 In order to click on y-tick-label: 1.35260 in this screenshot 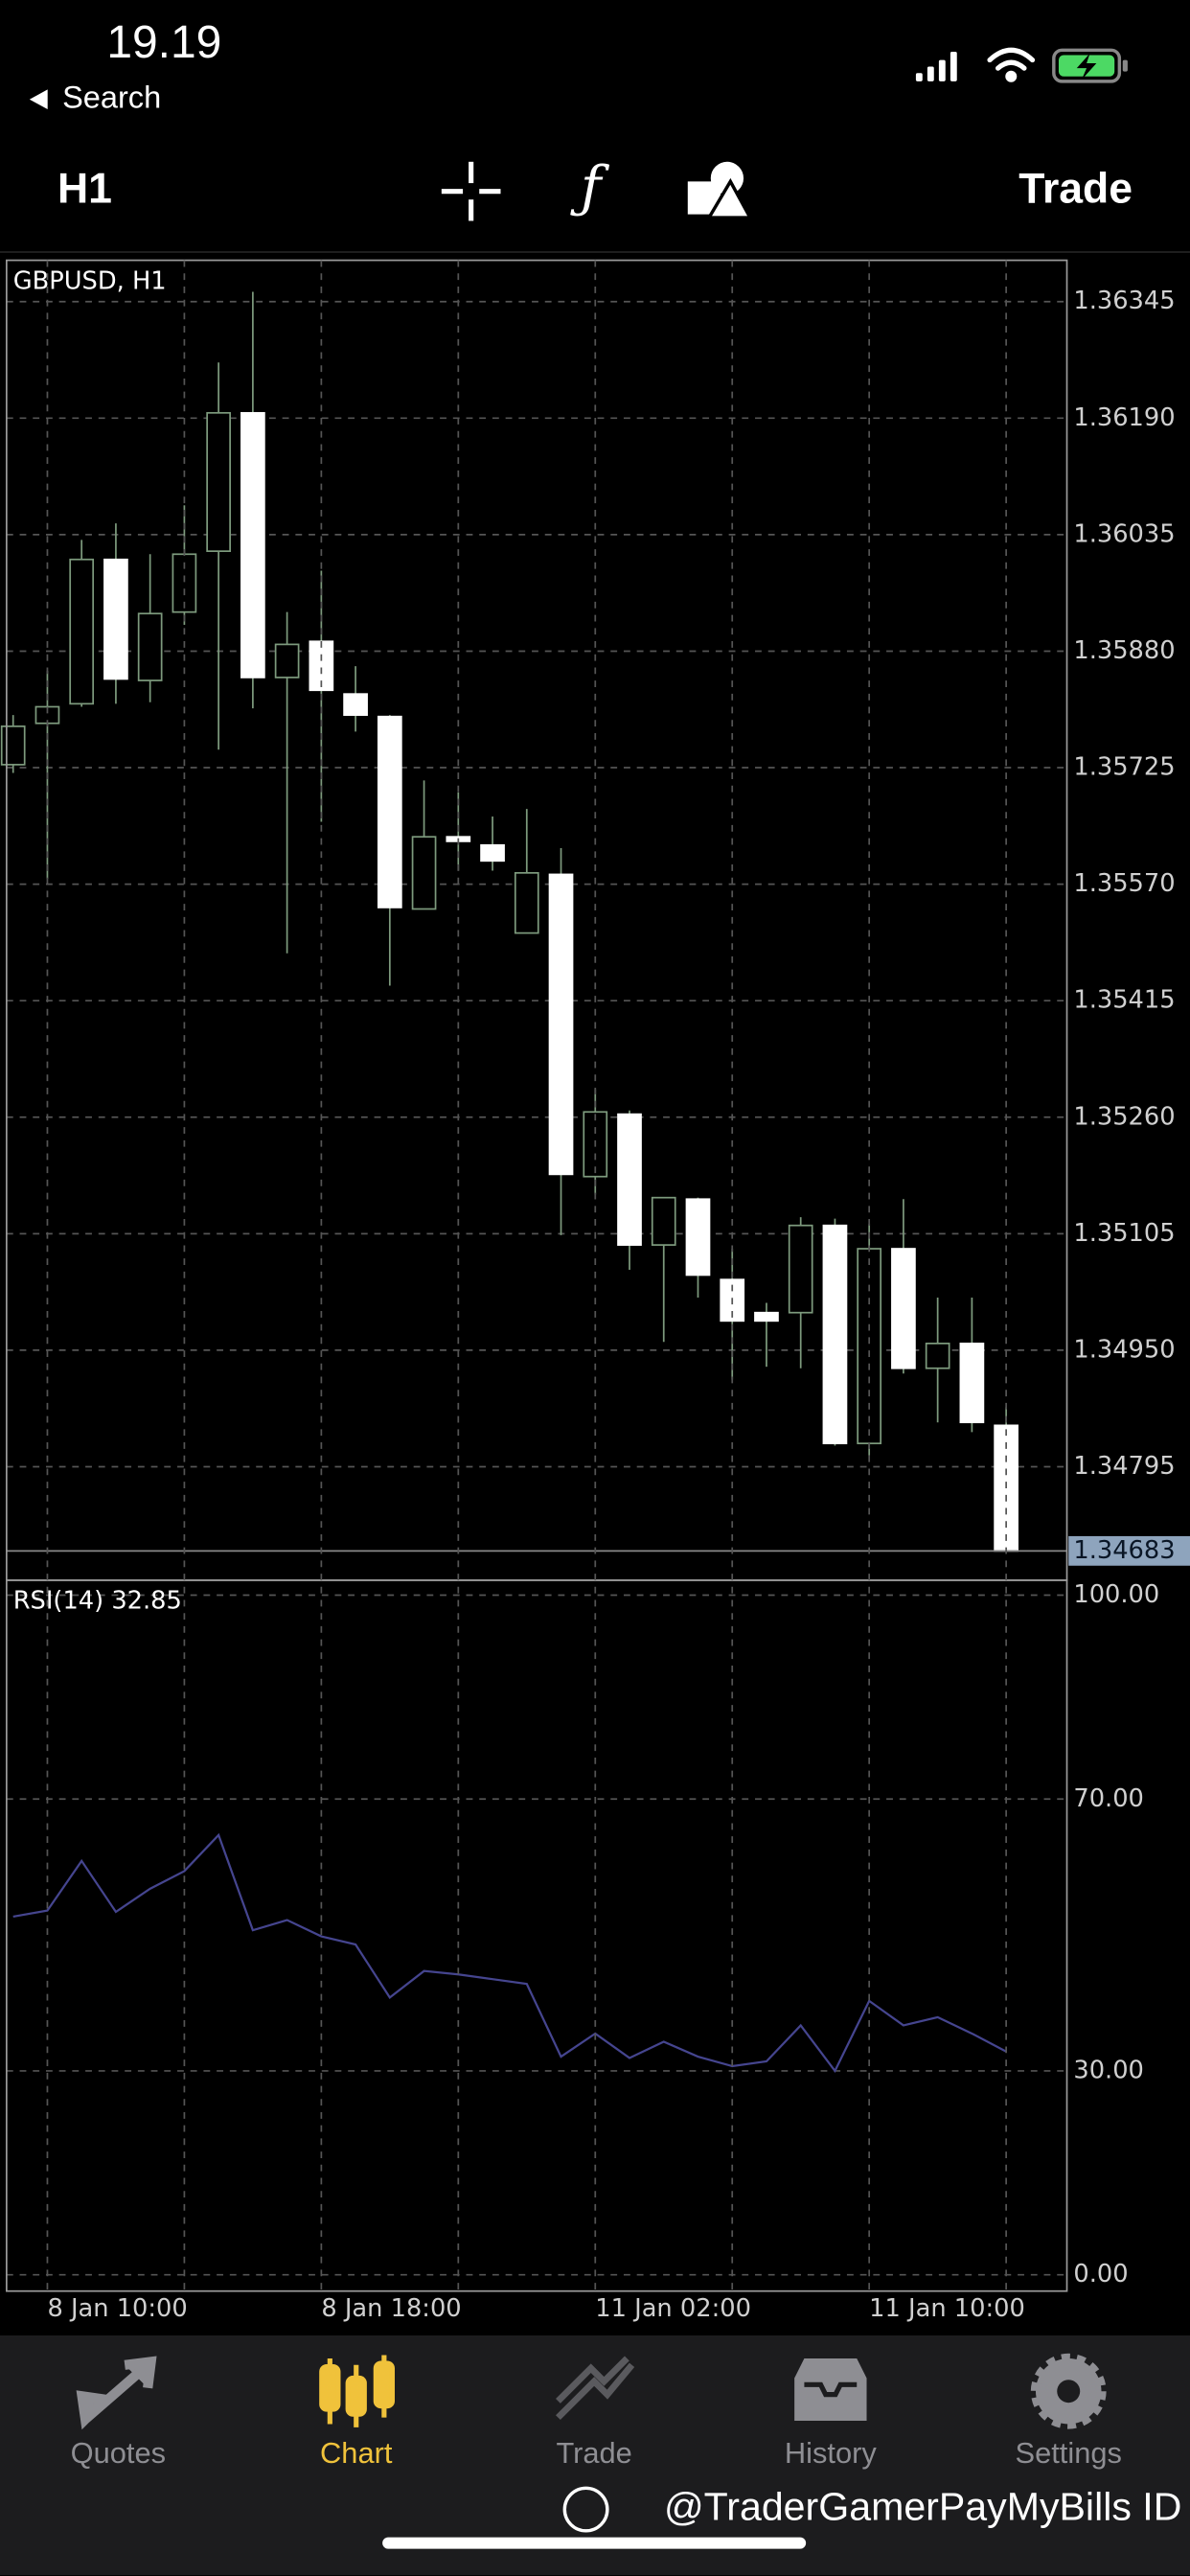, I will do `click(1124, 1116)`.